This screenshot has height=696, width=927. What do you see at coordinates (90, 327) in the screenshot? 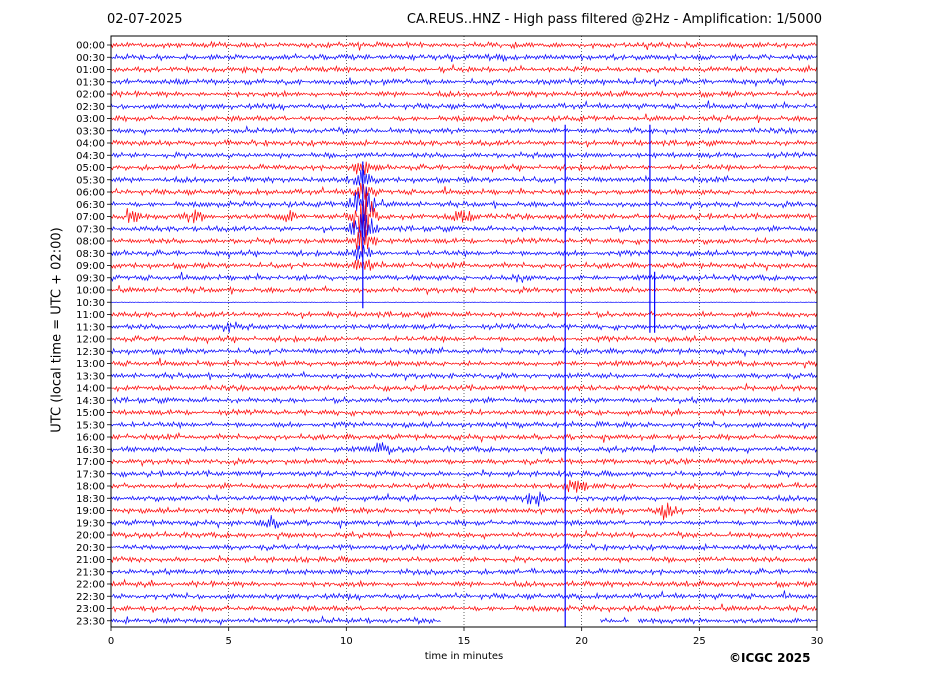
I see `y-tick-label: 11:30` at bounding box center [90, 327].